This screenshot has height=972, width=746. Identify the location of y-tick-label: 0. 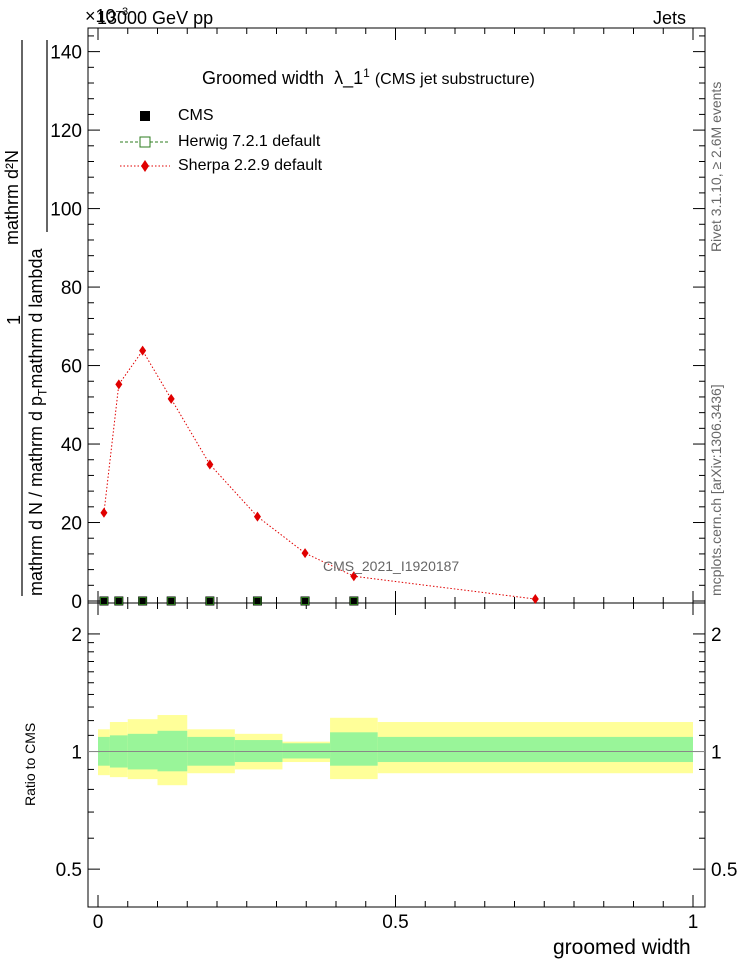
(76, 602).